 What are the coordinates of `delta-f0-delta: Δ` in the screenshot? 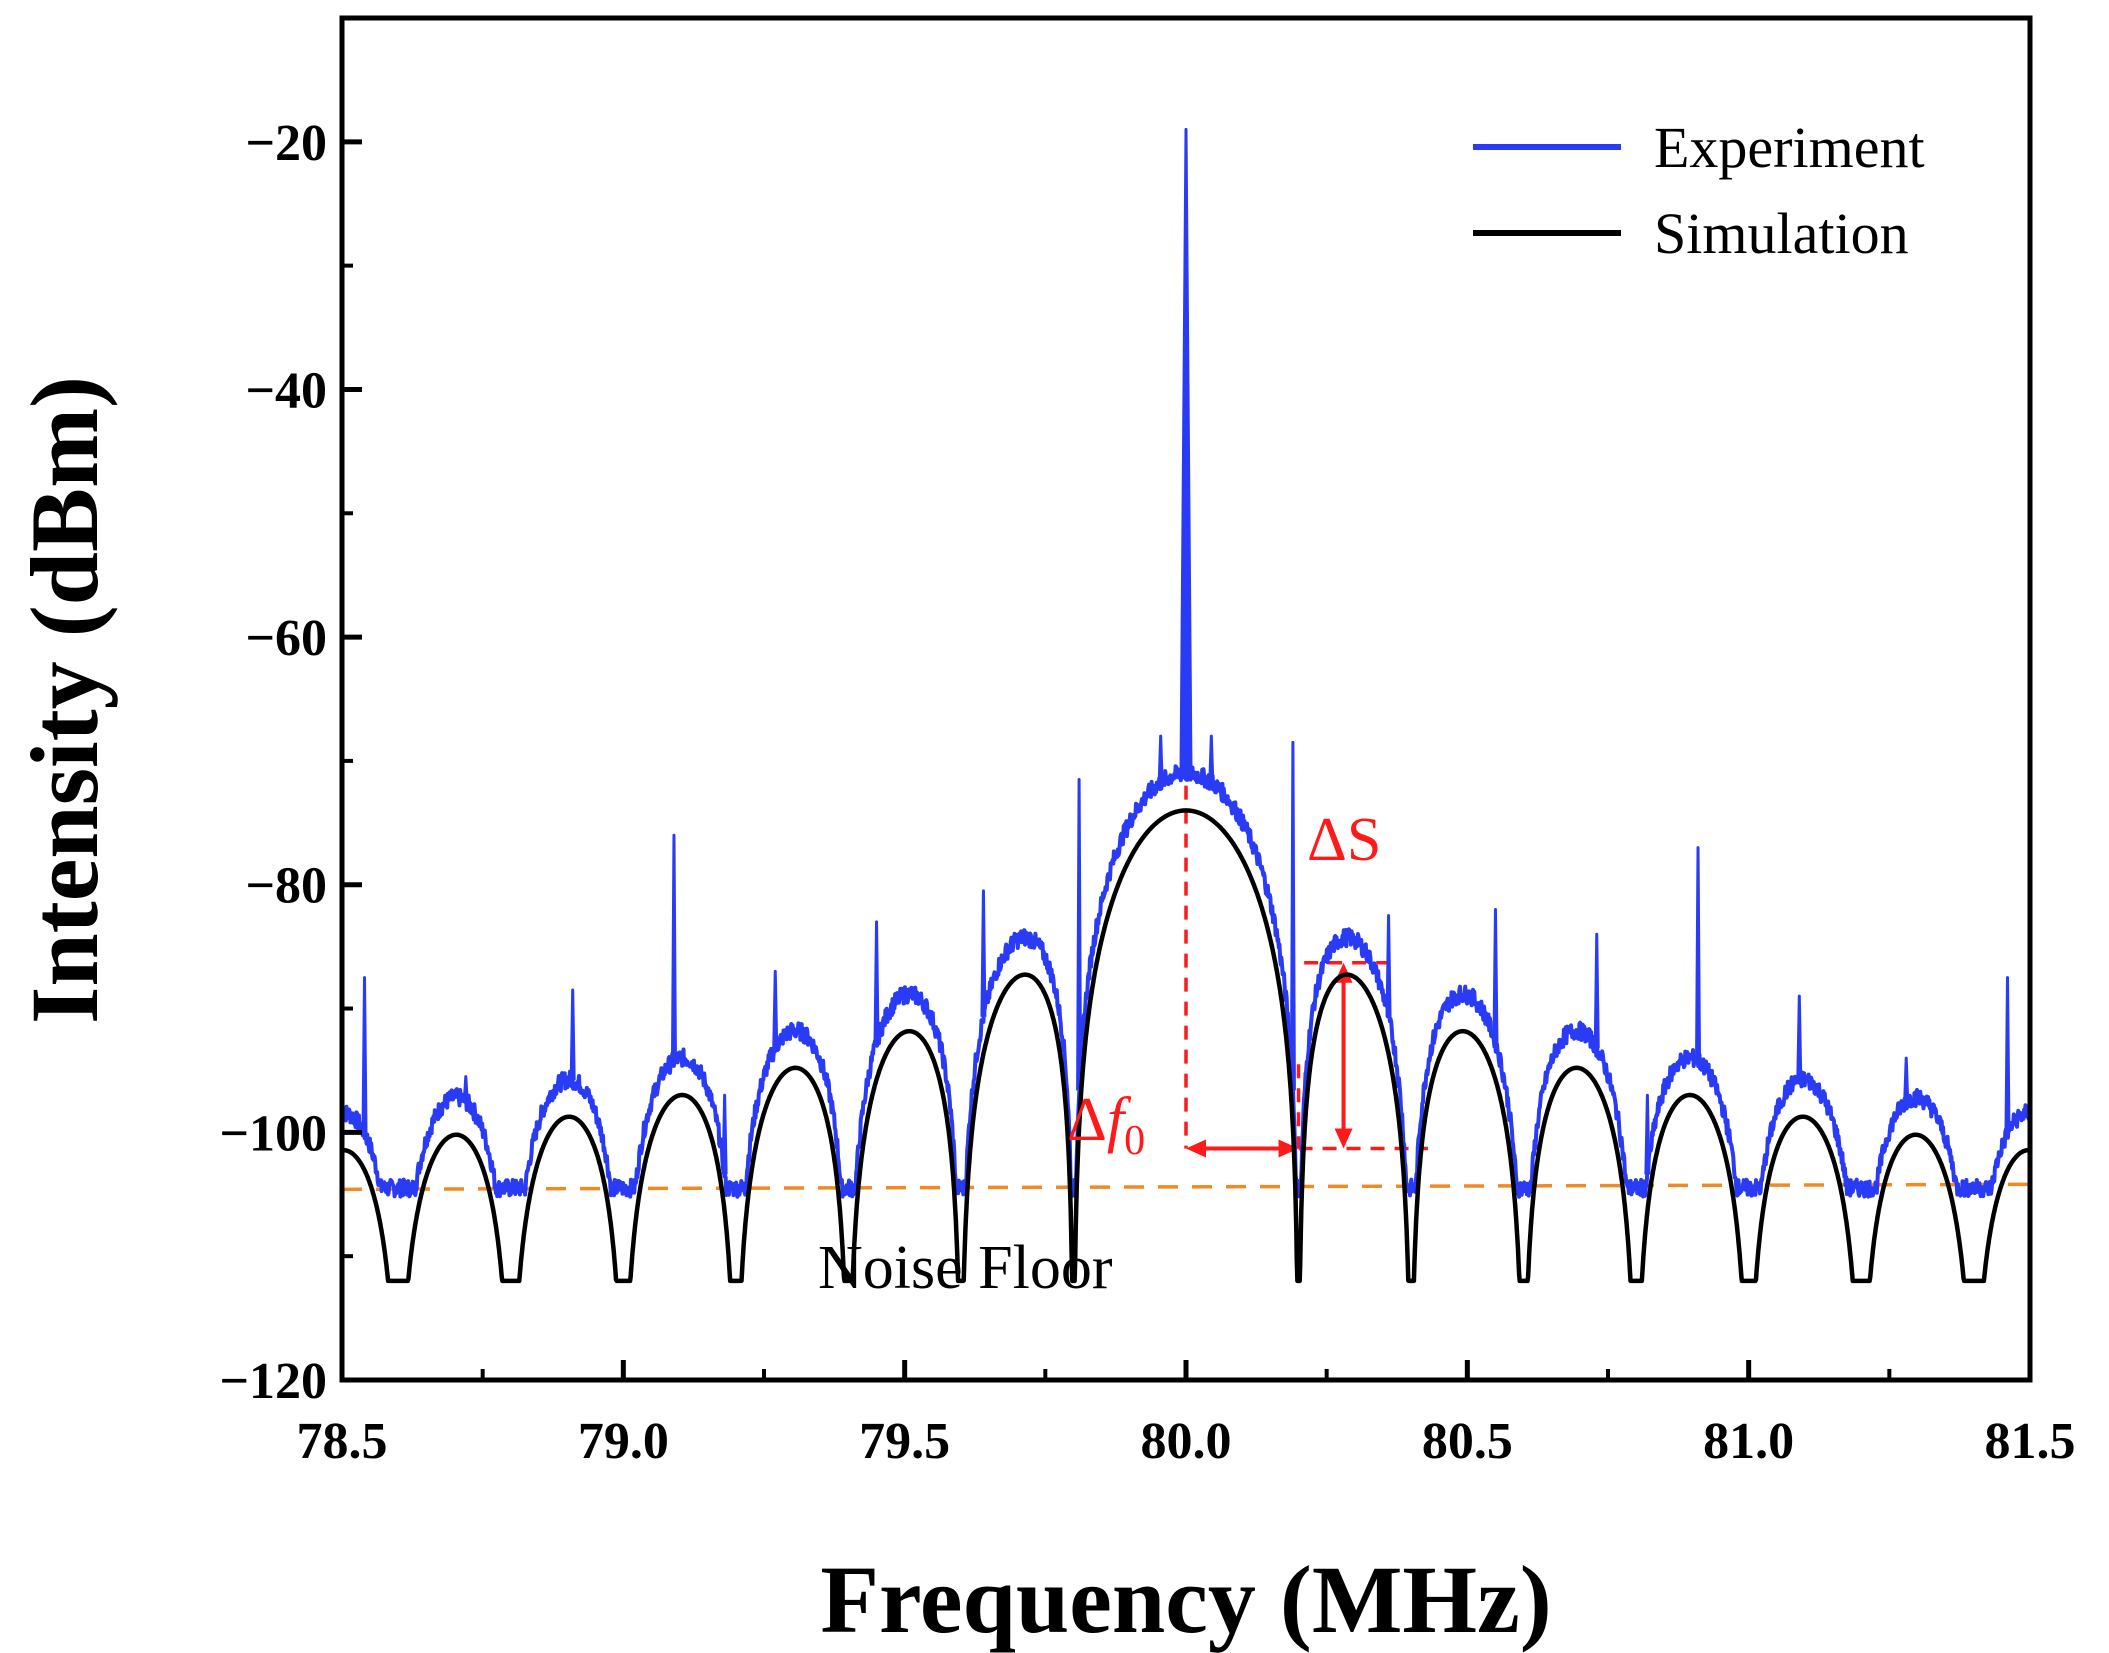 It's located at (1087, 1120).